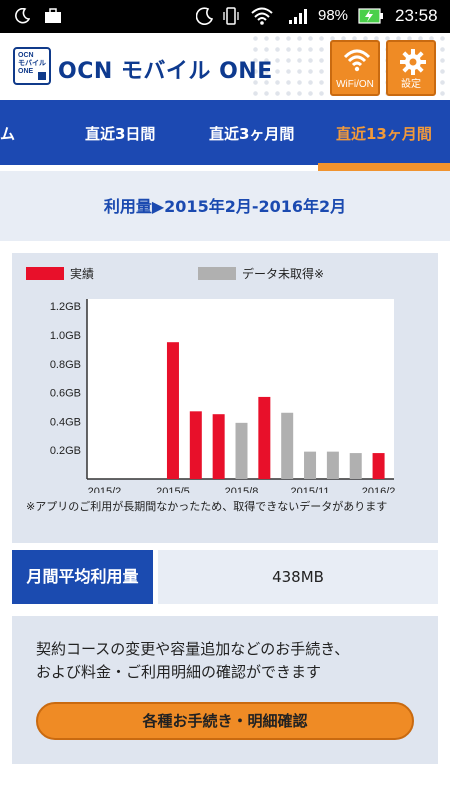  Describe the element at coordinates (65, 422) in the screenshot. I see `y-tick-label: 0.4GB` at that location.